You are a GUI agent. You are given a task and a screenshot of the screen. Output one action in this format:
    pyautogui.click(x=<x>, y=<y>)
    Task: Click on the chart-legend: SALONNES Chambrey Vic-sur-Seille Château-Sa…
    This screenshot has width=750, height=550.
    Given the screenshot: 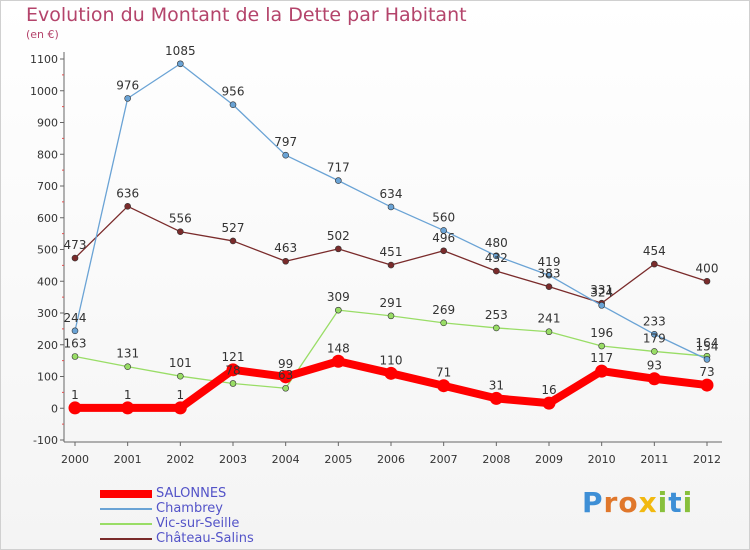 What is the action you would take?
    pyautogui.click(x=177, y=516)
    